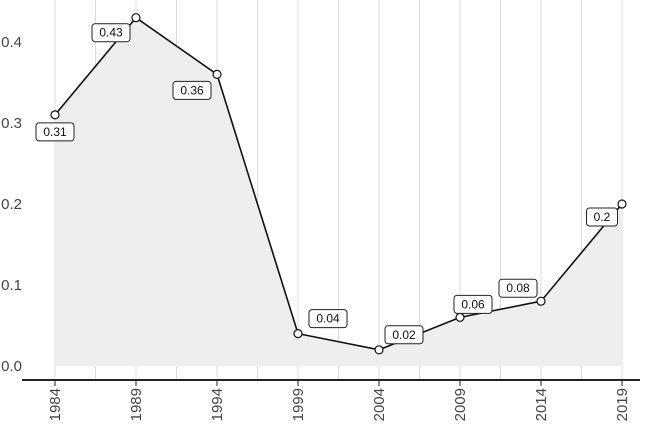 The height and width of the screenshot is (426, 650). What do you see at coordinates (379, 404) in the screenshot?
I see `x-tick-label: 2004` at bounding box center [379, 404].